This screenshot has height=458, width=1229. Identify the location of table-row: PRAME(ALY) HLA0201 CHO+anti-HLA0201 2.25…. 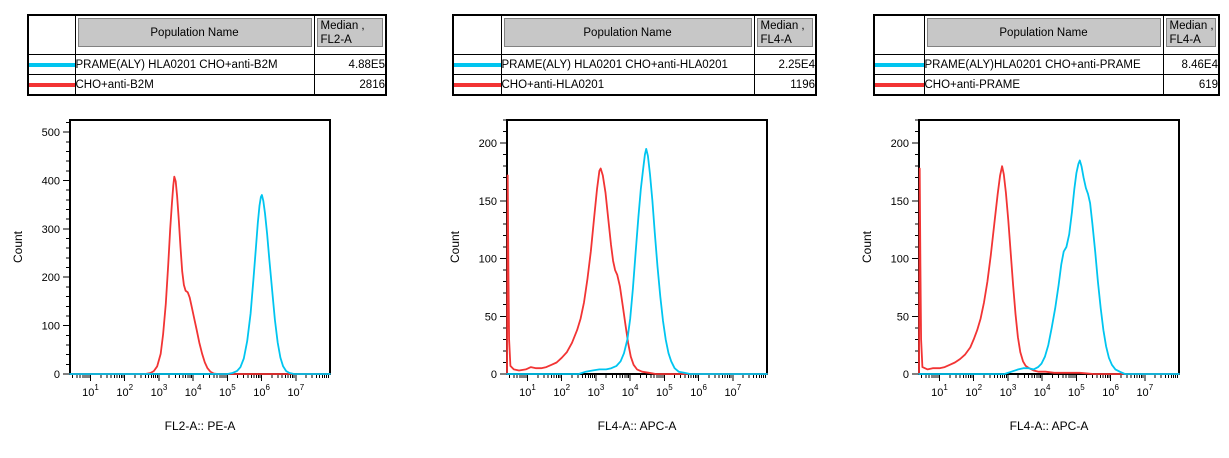
(634, 64).